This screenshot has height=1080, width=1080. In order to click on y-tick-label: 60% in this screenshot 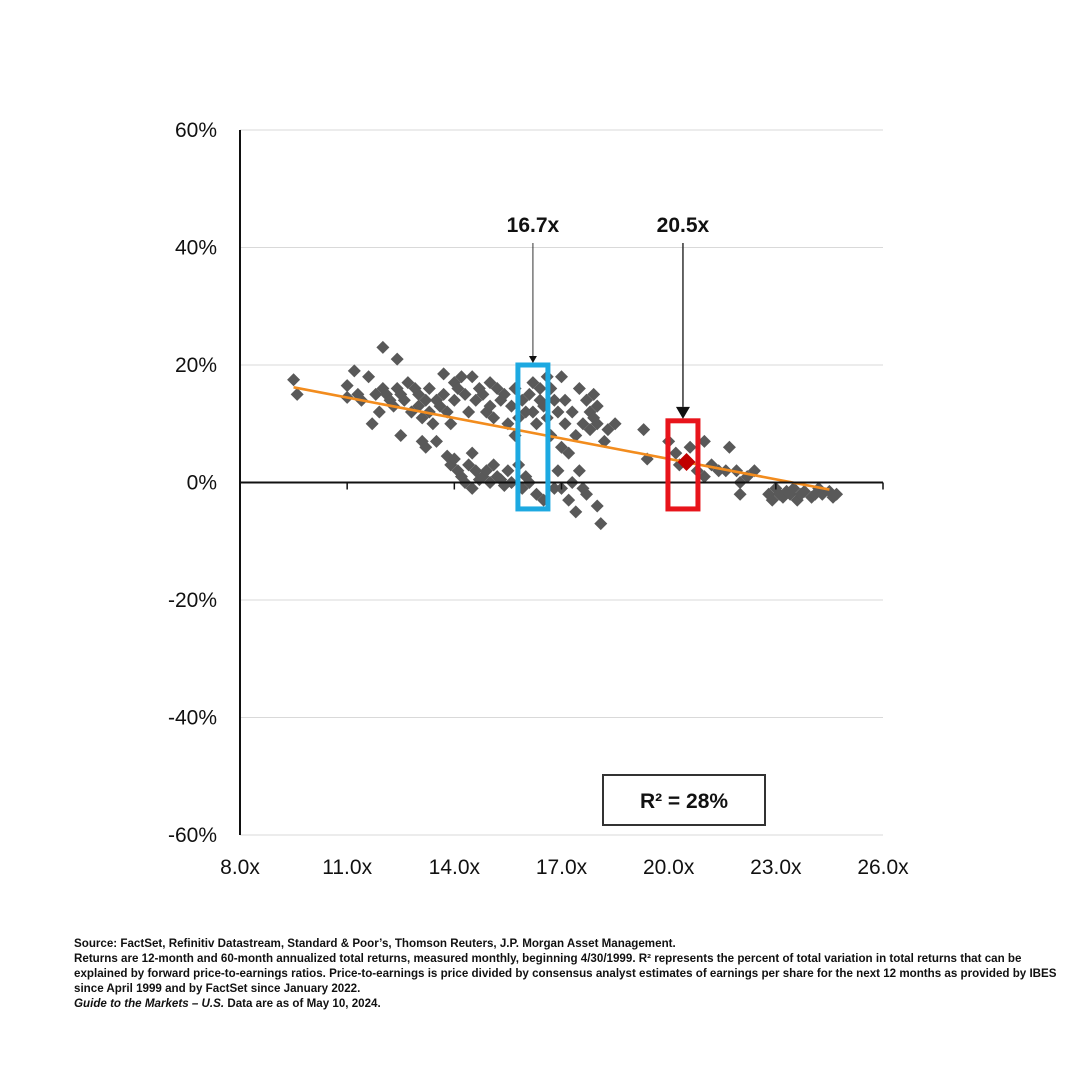, I will do `click(196, 130)`.